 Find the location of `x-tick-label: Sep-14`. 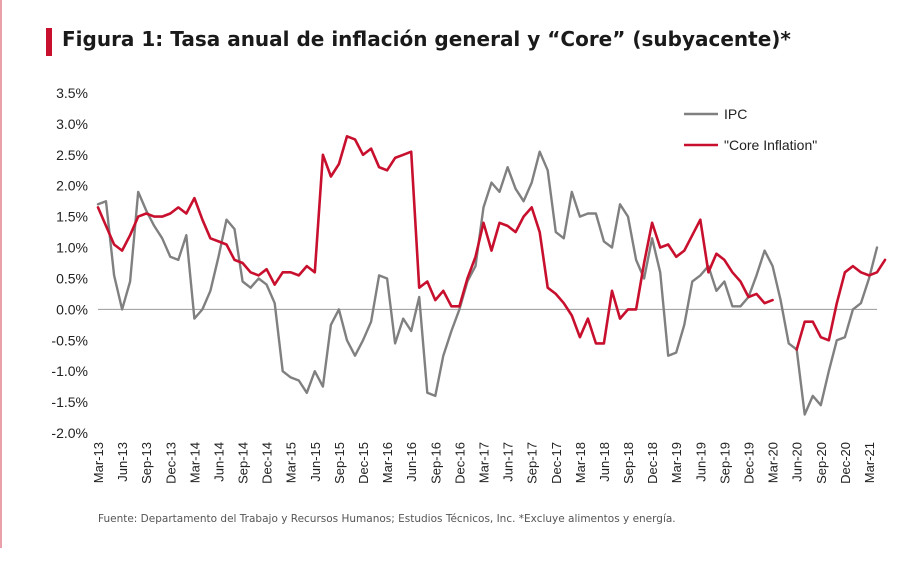

x-tick-label: Sep-14 is located at coordinates (243, 463).